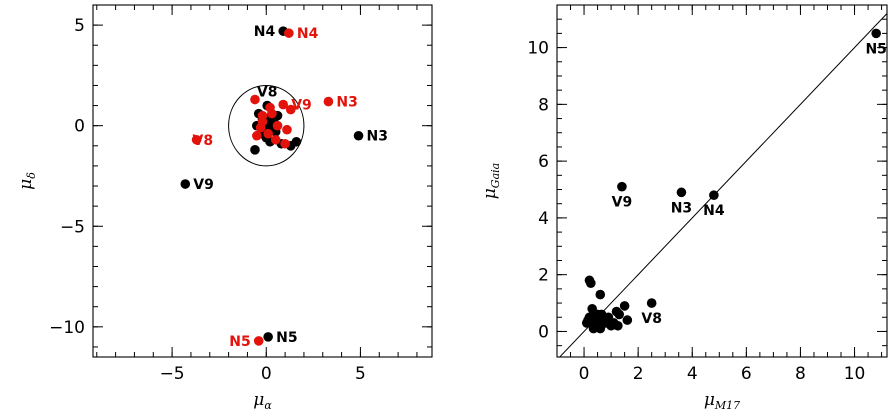 This screenshot has width=893, height=419. Describe the element at coordinates (800, 374) in the screenshot. I see `x-tick-label: 8` at that location.